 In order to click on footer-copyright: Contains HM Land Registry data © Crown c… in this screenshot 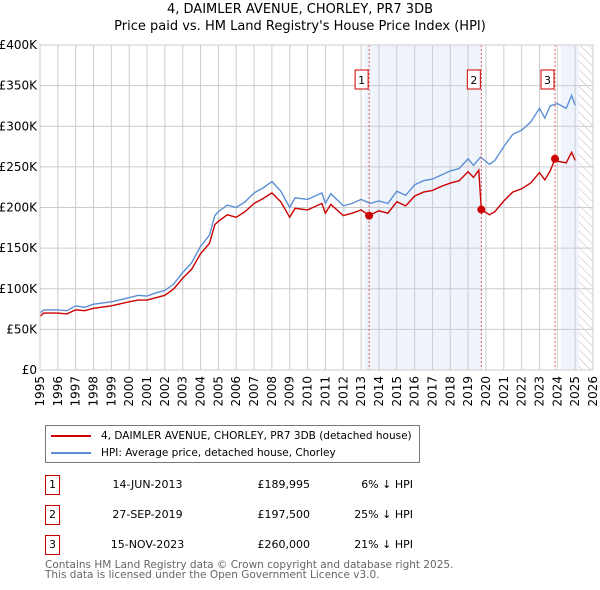, I will do `click(249, 565)`.